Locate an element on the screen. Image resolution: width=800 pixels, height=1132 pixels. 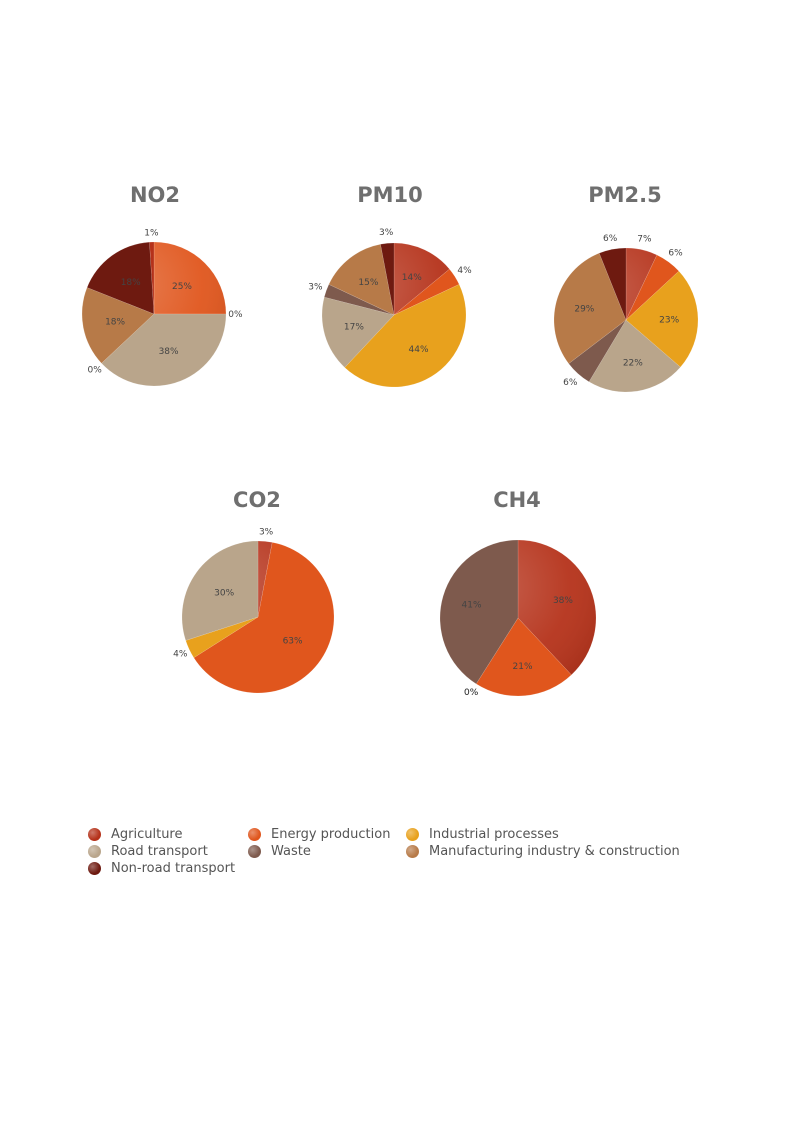
legend-item-industrial-processes: Industrial processes is located at coordinates (482, 834).